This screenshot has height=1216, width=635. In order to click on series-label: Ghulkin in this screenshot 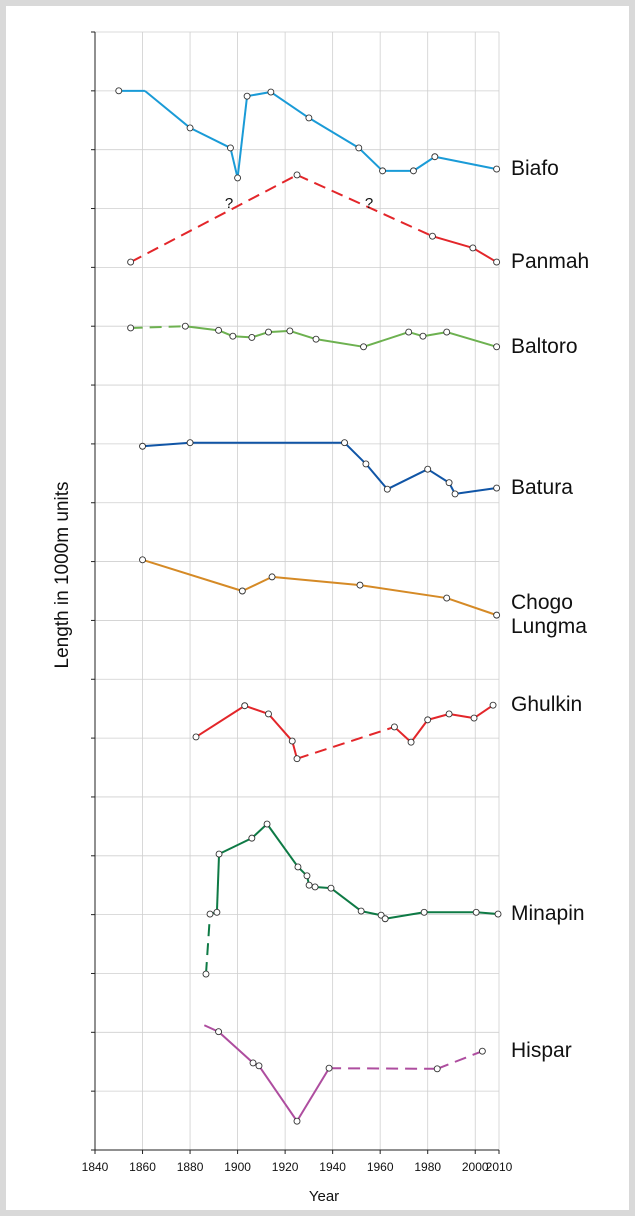, I will do `click(547, 705)`.